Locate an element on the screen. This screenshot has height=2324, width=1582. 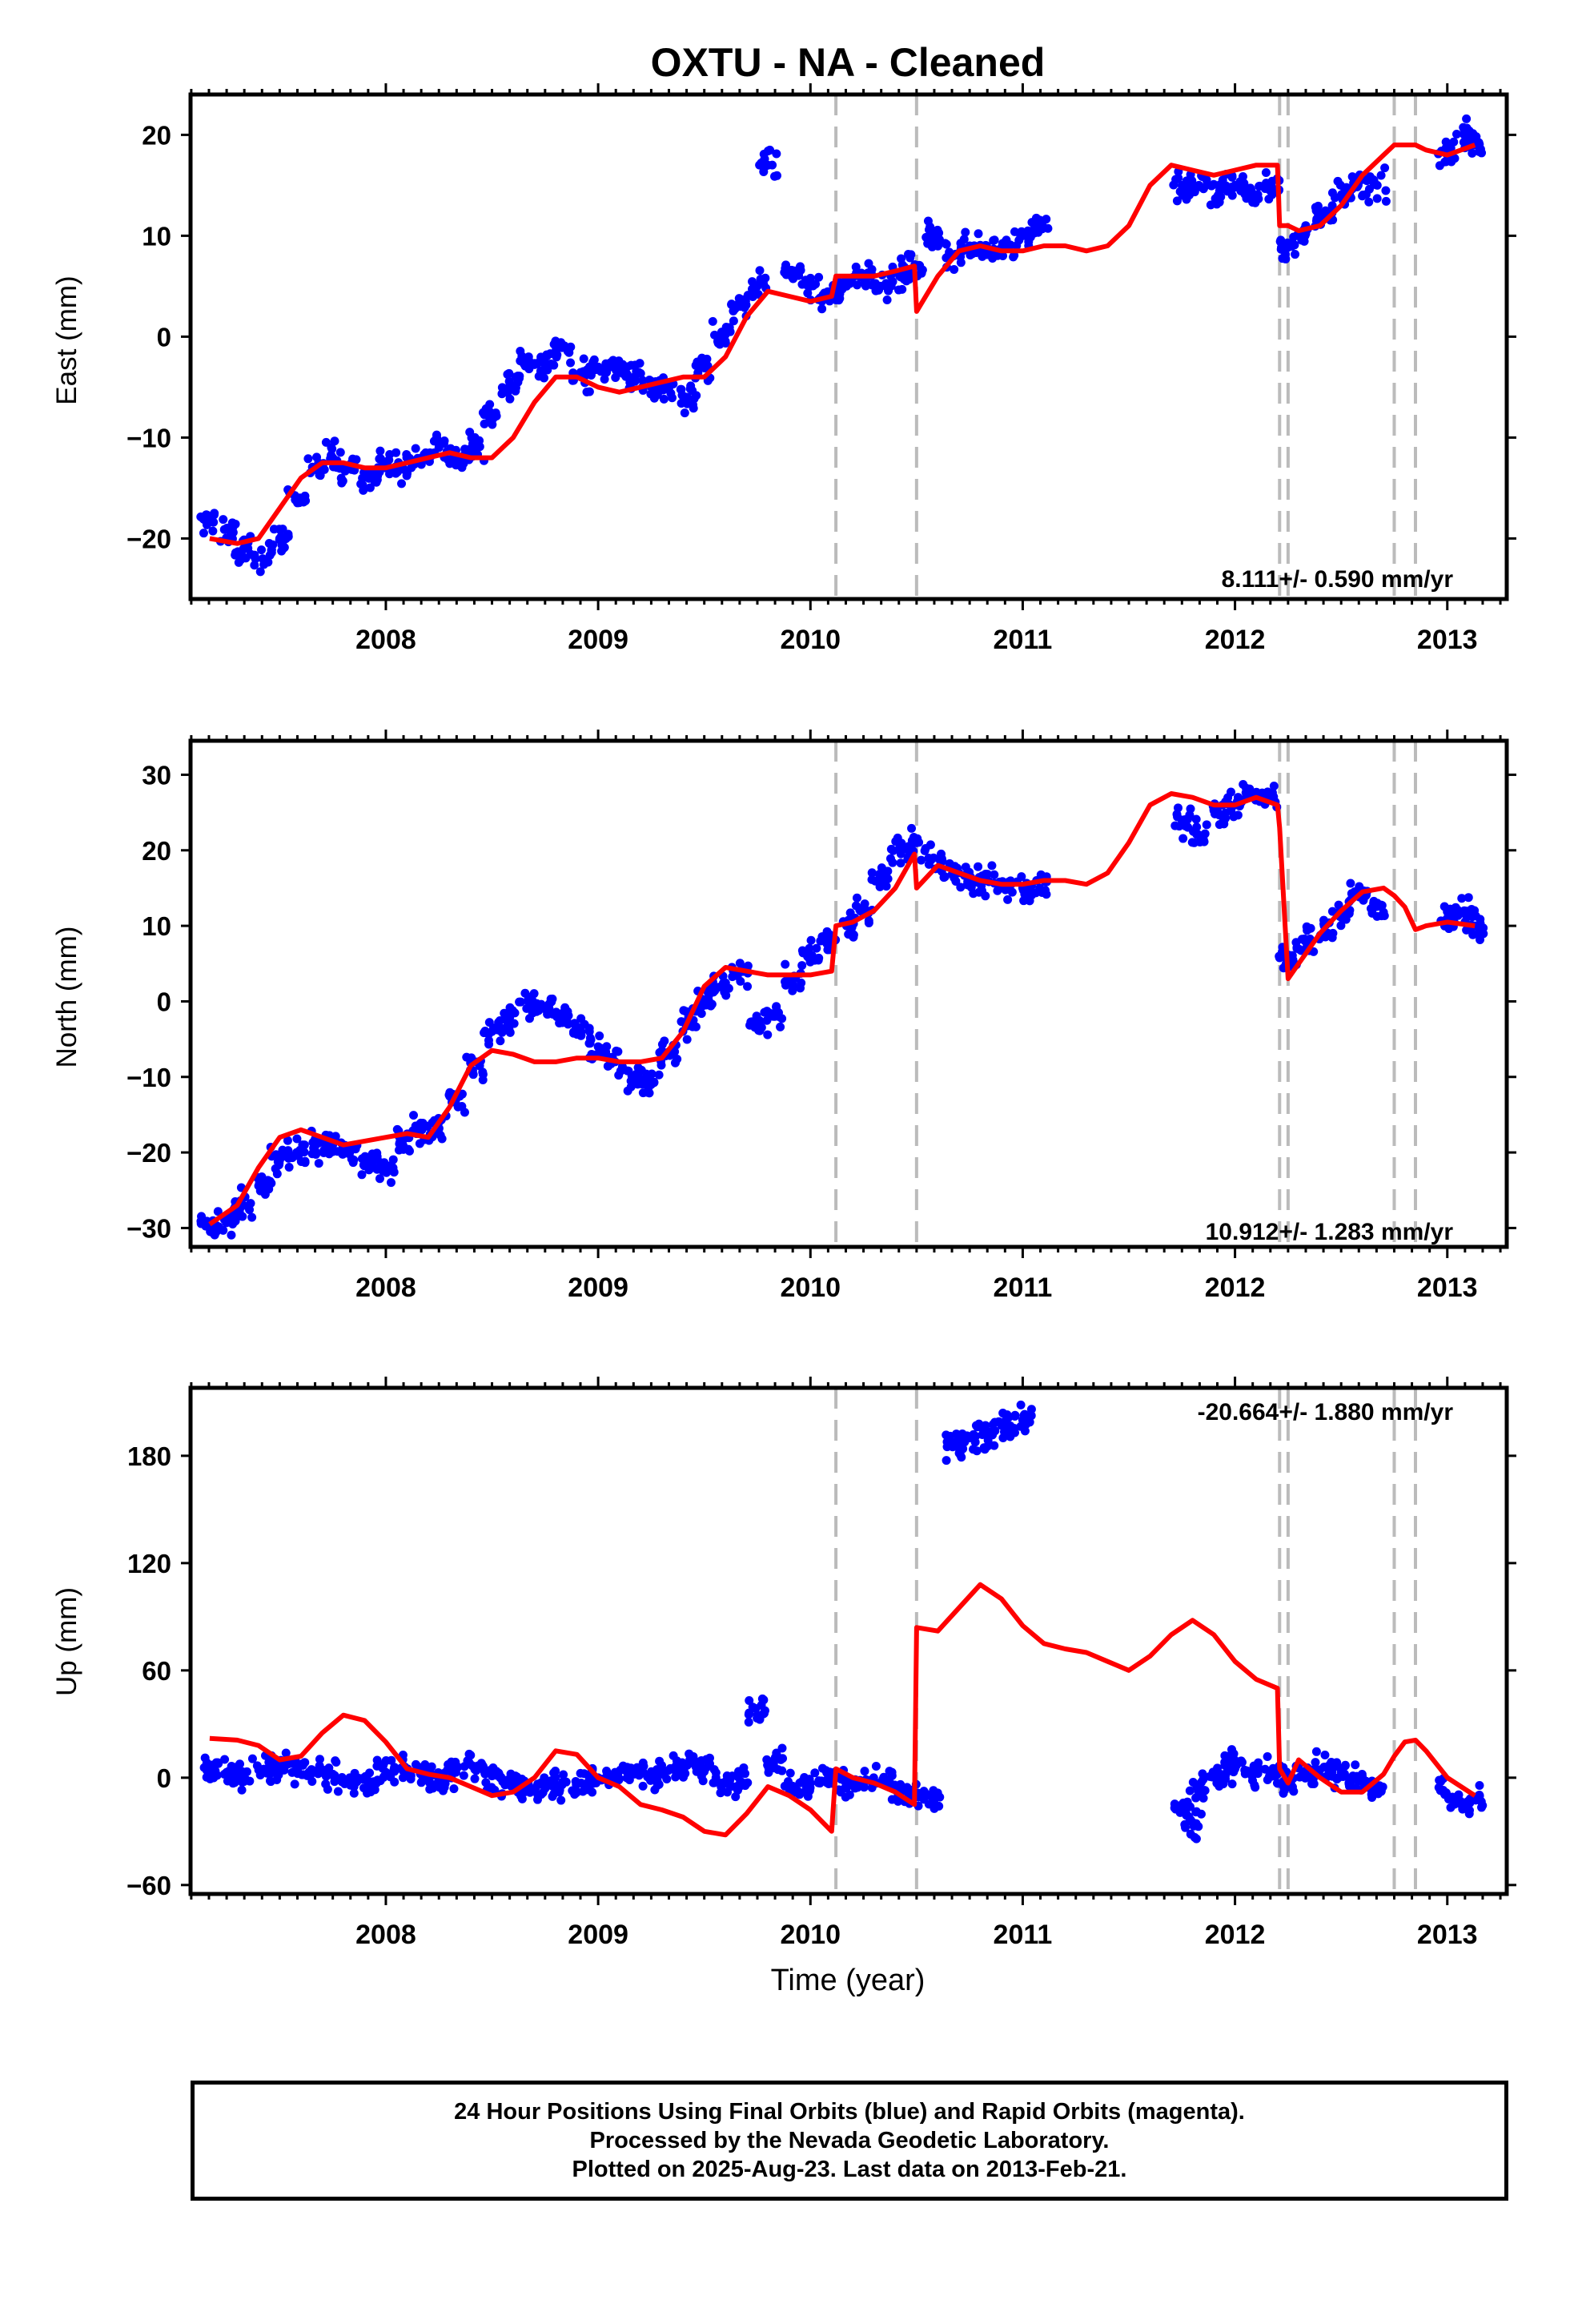
north-x-tick-label: 2010 is located at coordinates (810, 1288).